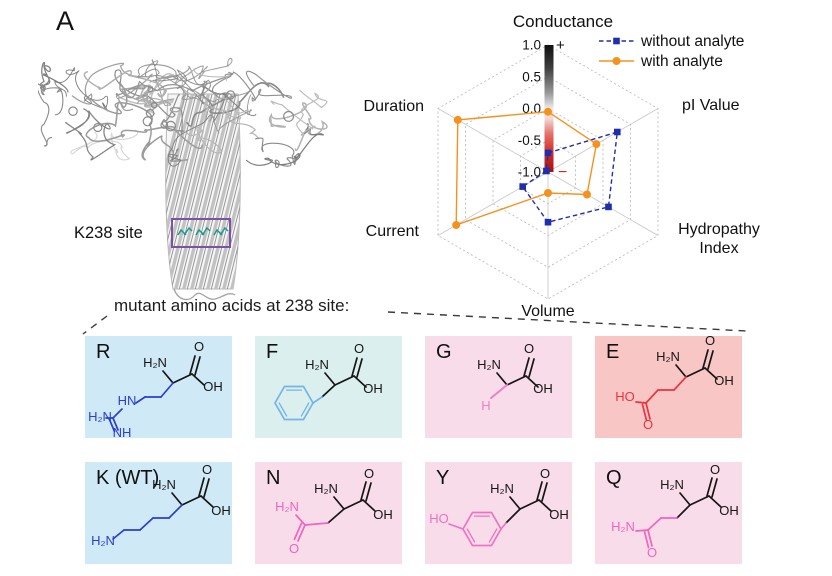  Describe the element at coordinates (273, 478) in the screenshot. I see `amino-panel-letter: N` at that location.